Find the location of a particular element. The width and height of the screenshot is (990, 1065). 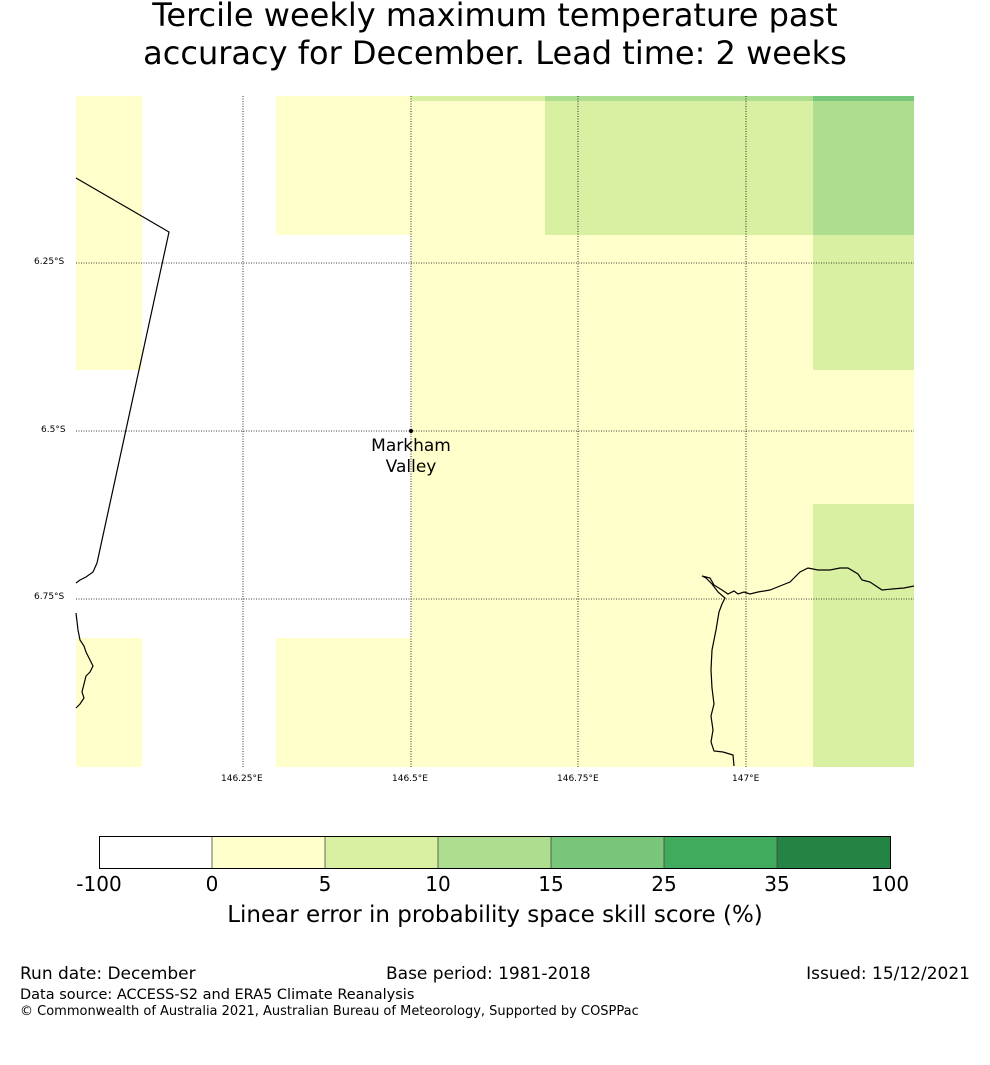

lon-label: 146.75°E is located at coordinates (578, 779).